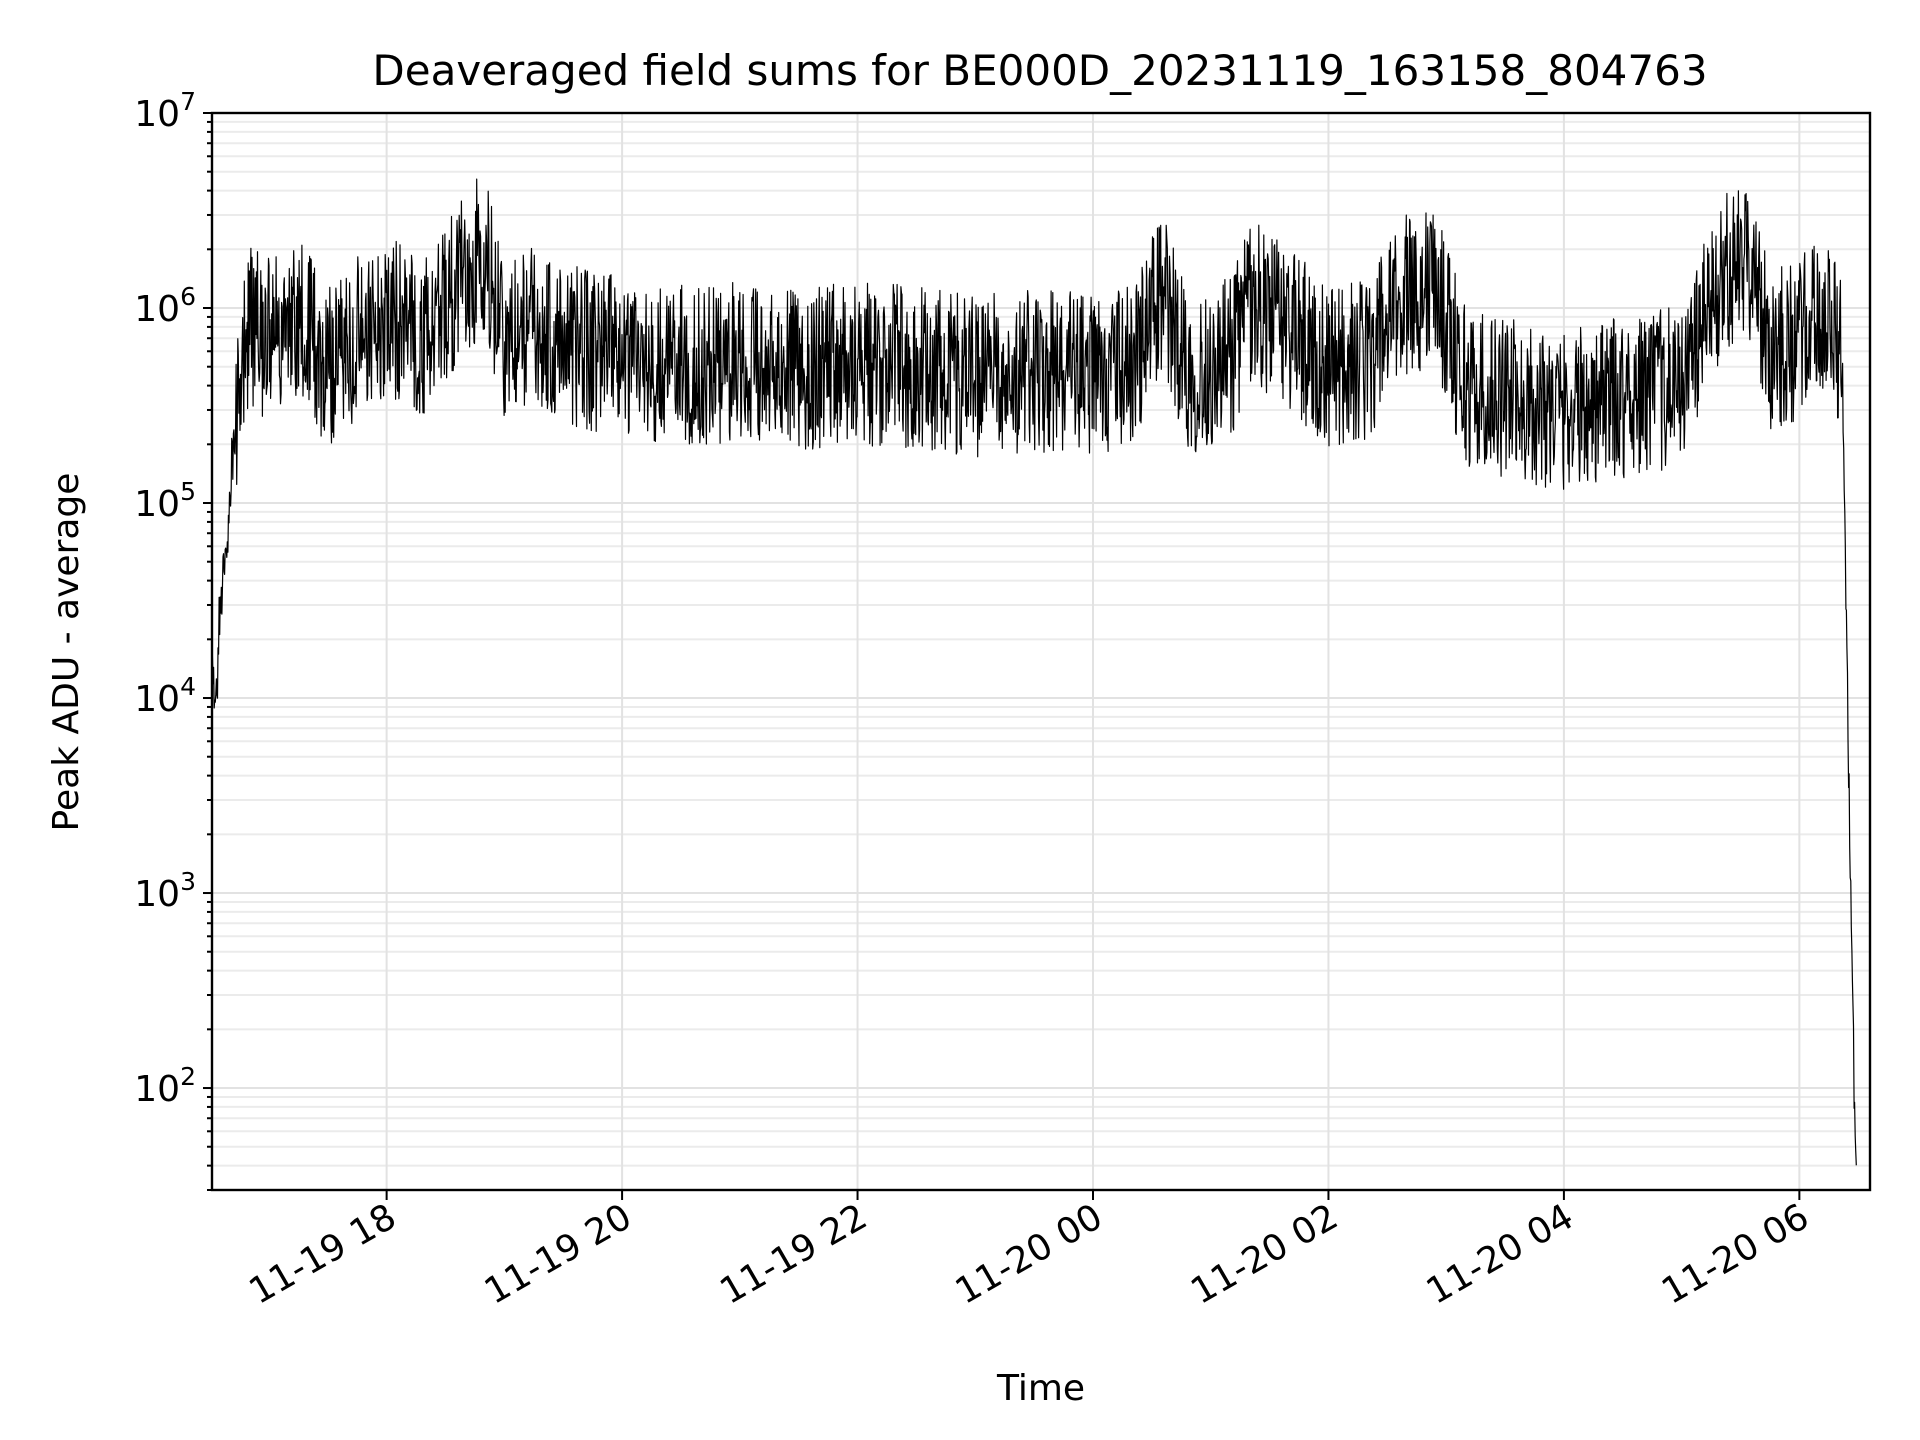 This screenshot has height=1440, width=1920. Describe the element at coordinates (188, 491) in the screenshot. I see `y-tick-label-exponent: 5` at that location.